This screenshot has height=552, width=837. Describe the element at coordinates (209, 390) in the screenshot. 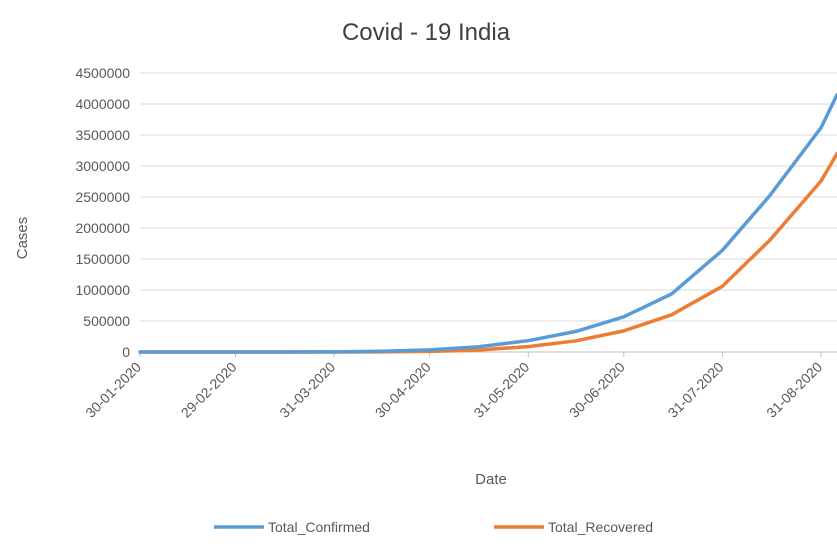

I see `x-tick-label: 29-02-2020` at that location.